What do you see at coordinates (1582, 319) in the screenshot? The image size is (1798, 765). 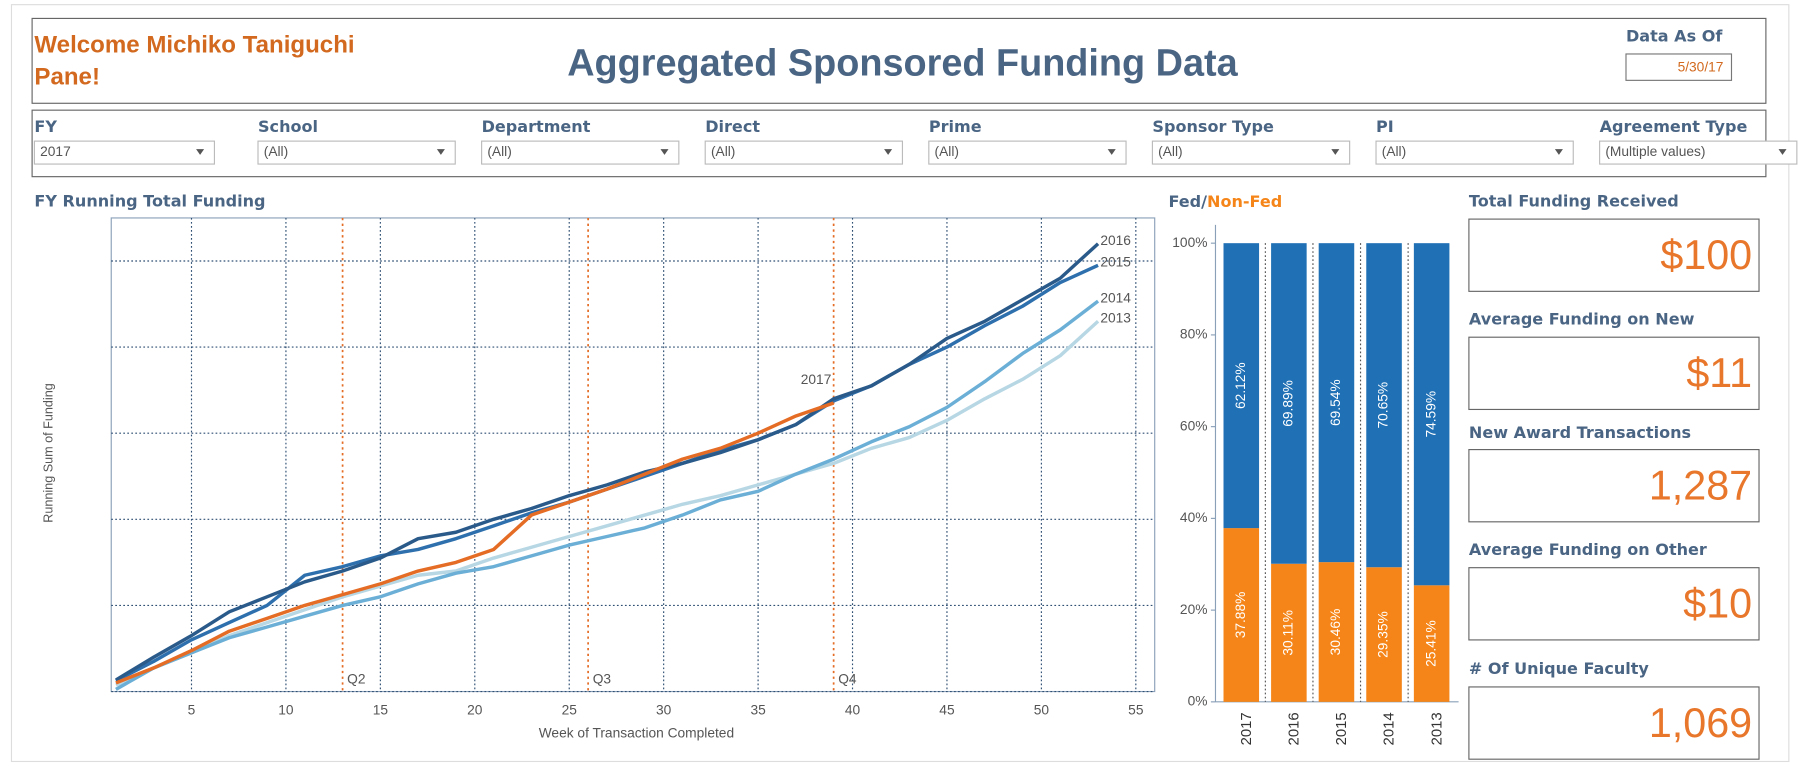 I see `kpi-label: Average Funding on New` at bounding box center [1582, 319].